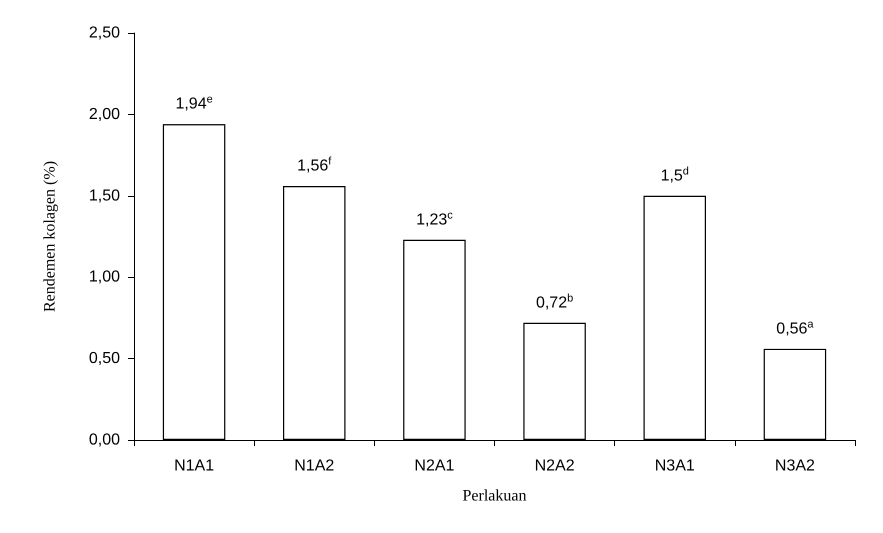 Image resolution: width=883 pixels, height=533 pixels. What do you see at coordinates (104, 195) in the screenshot?
I see `y-tick-label: 1,50` at bounding box center [104, 195].